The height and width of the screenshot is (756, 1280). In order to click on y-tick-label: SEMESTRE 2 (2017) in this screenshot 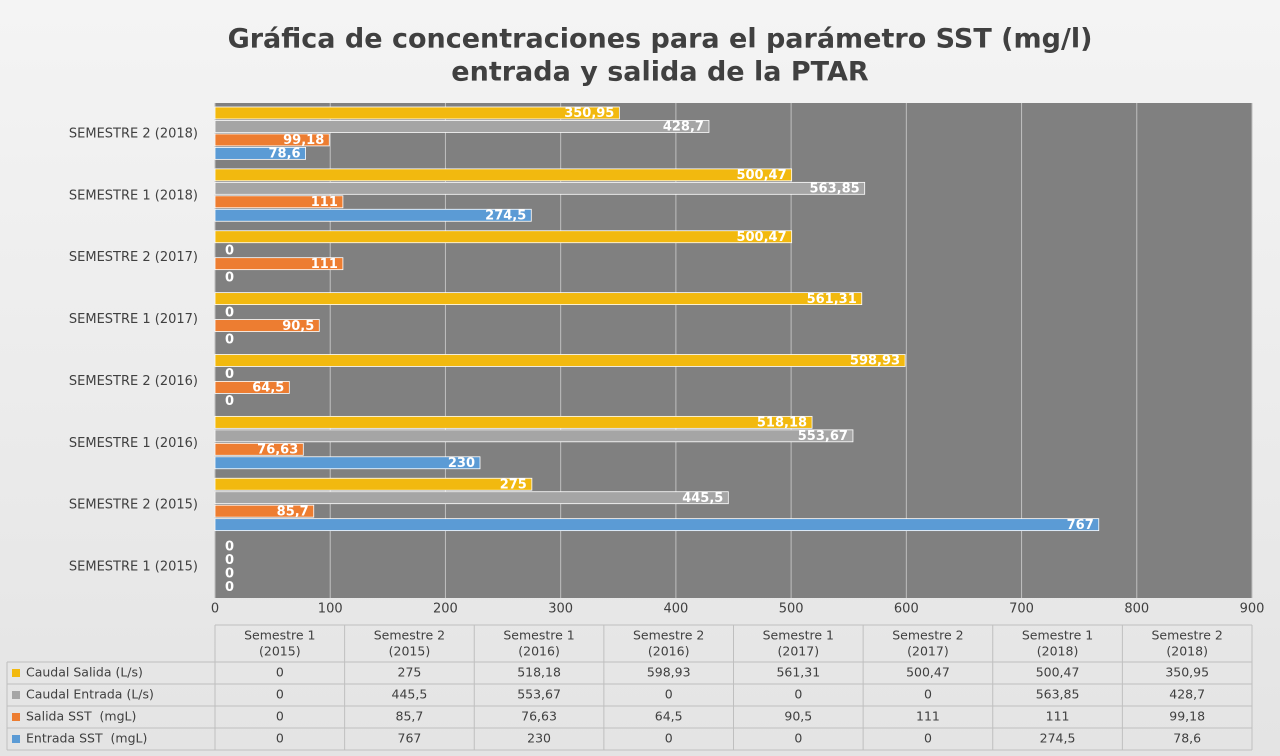, I will do `click(133, 257)`.